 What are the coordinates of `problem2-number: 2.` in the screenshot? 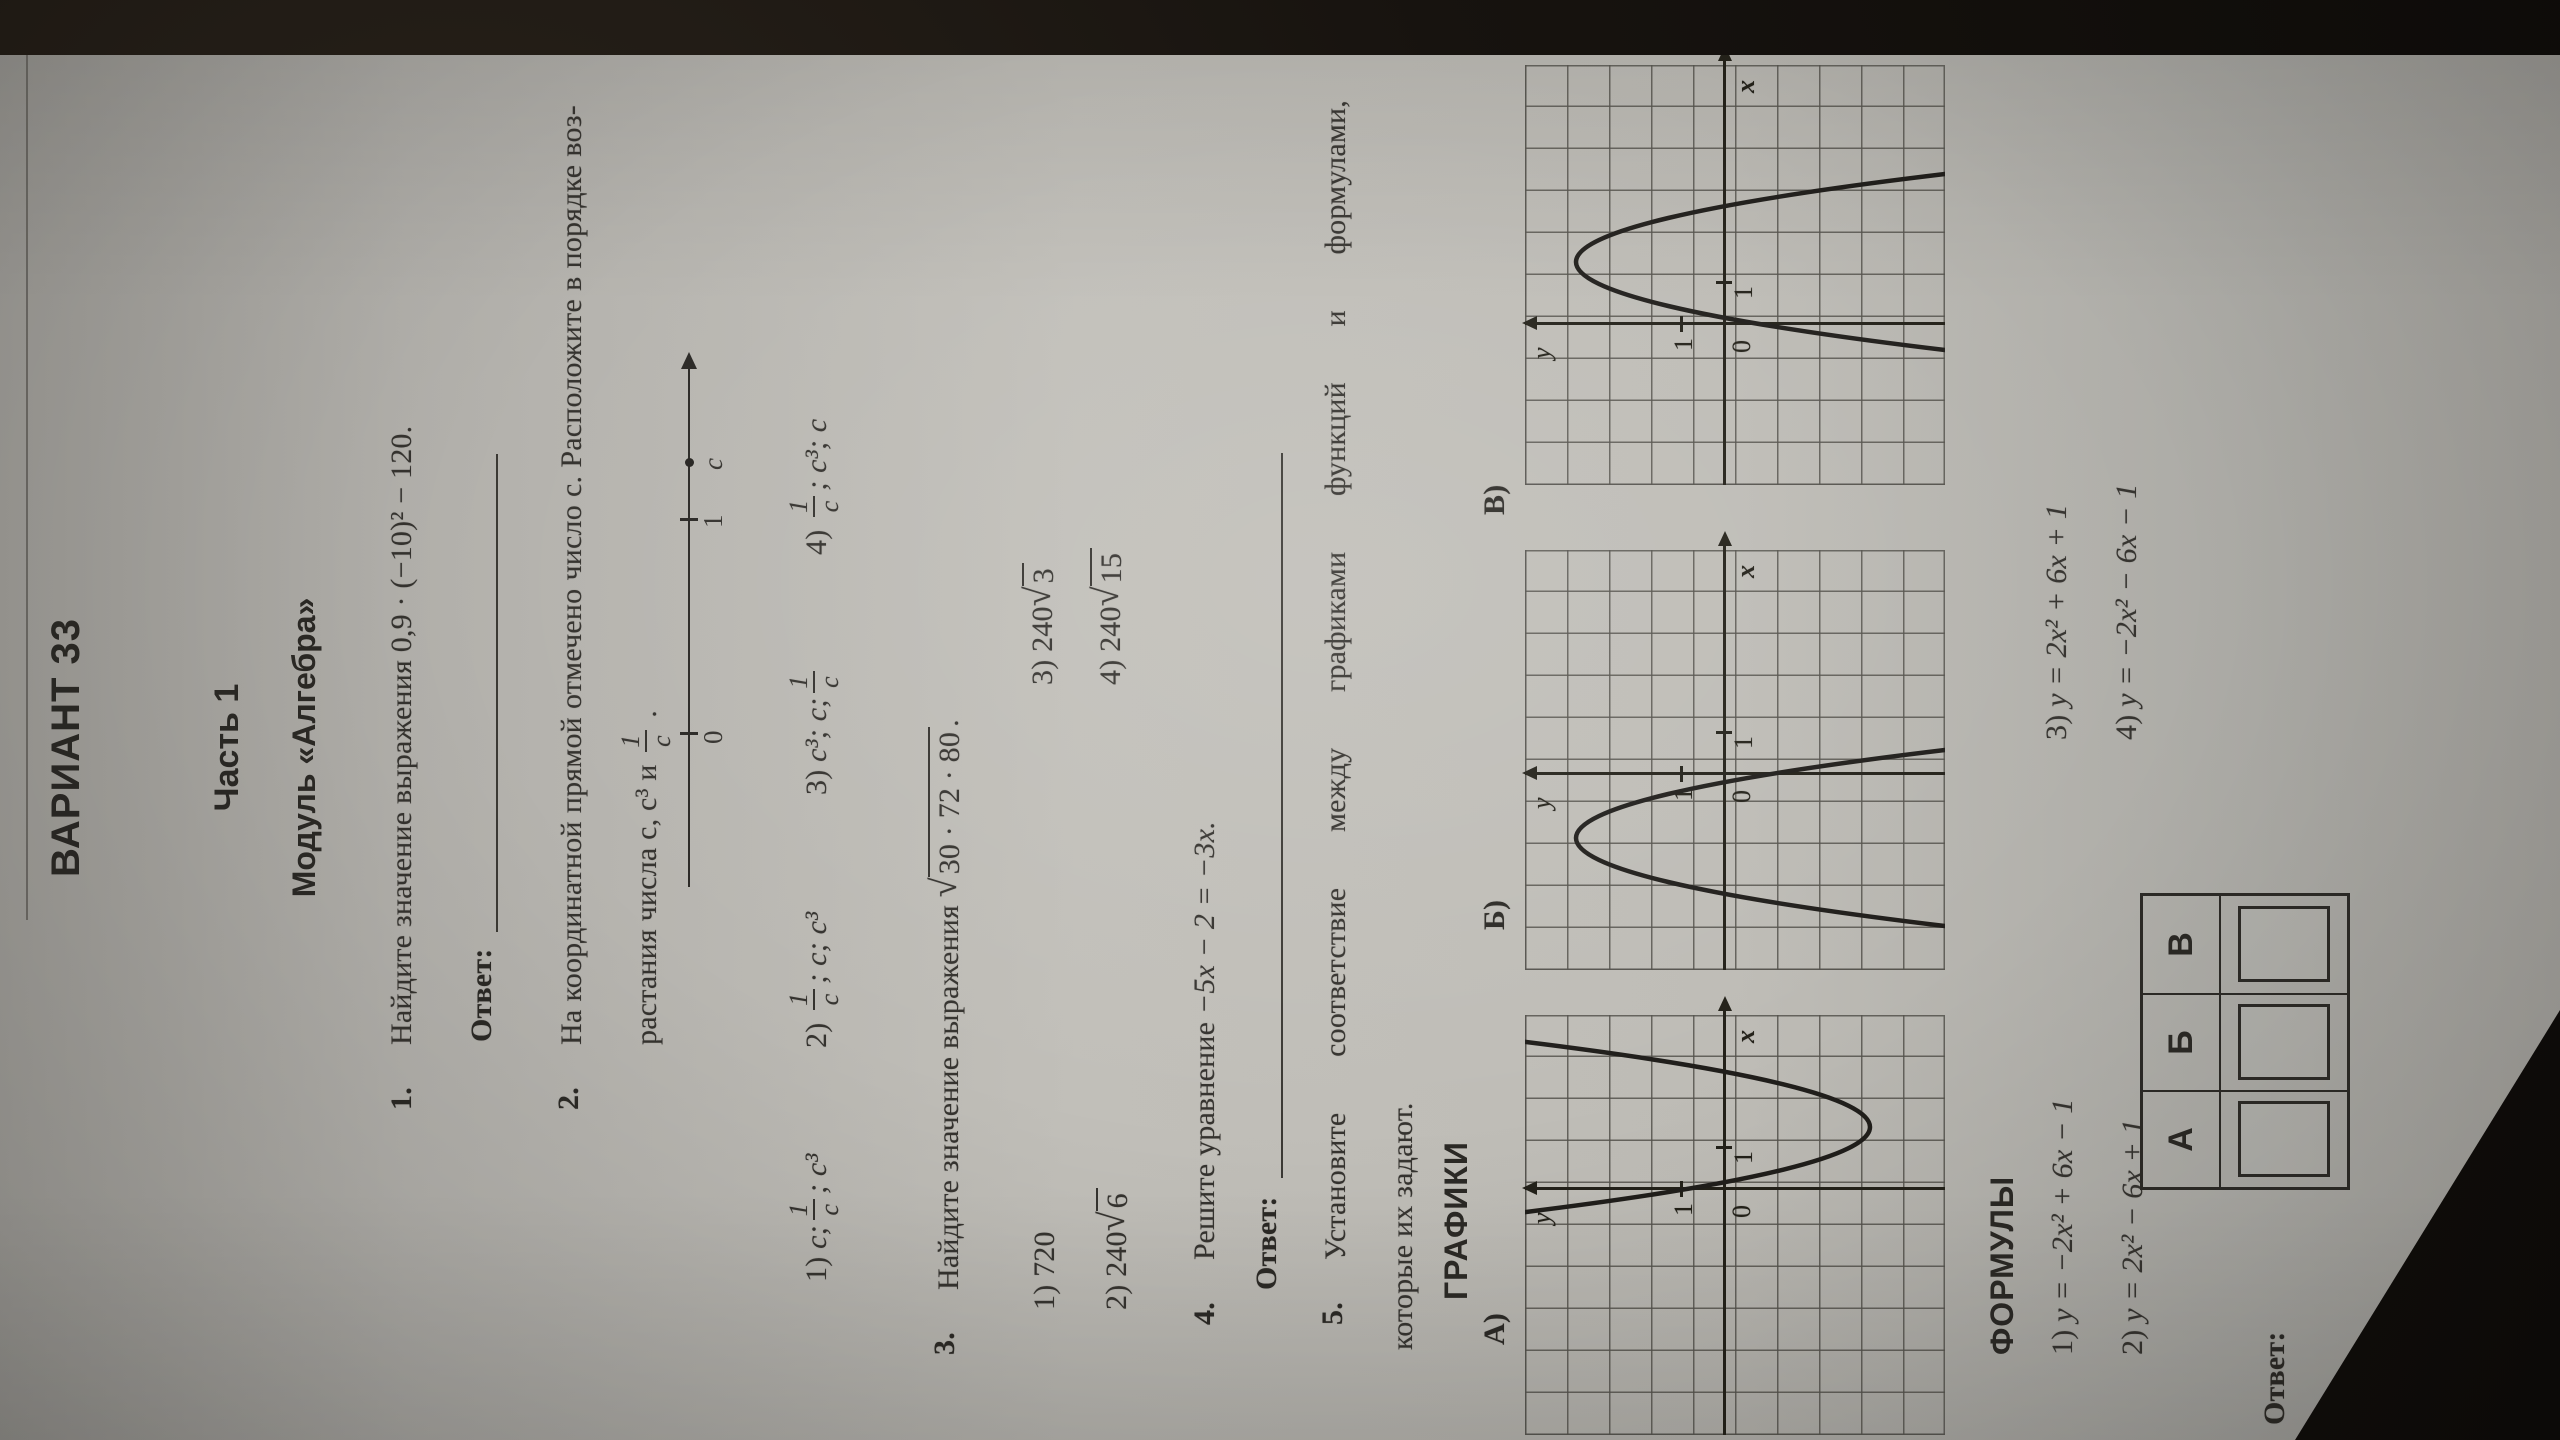 It's located at (568, 1098).